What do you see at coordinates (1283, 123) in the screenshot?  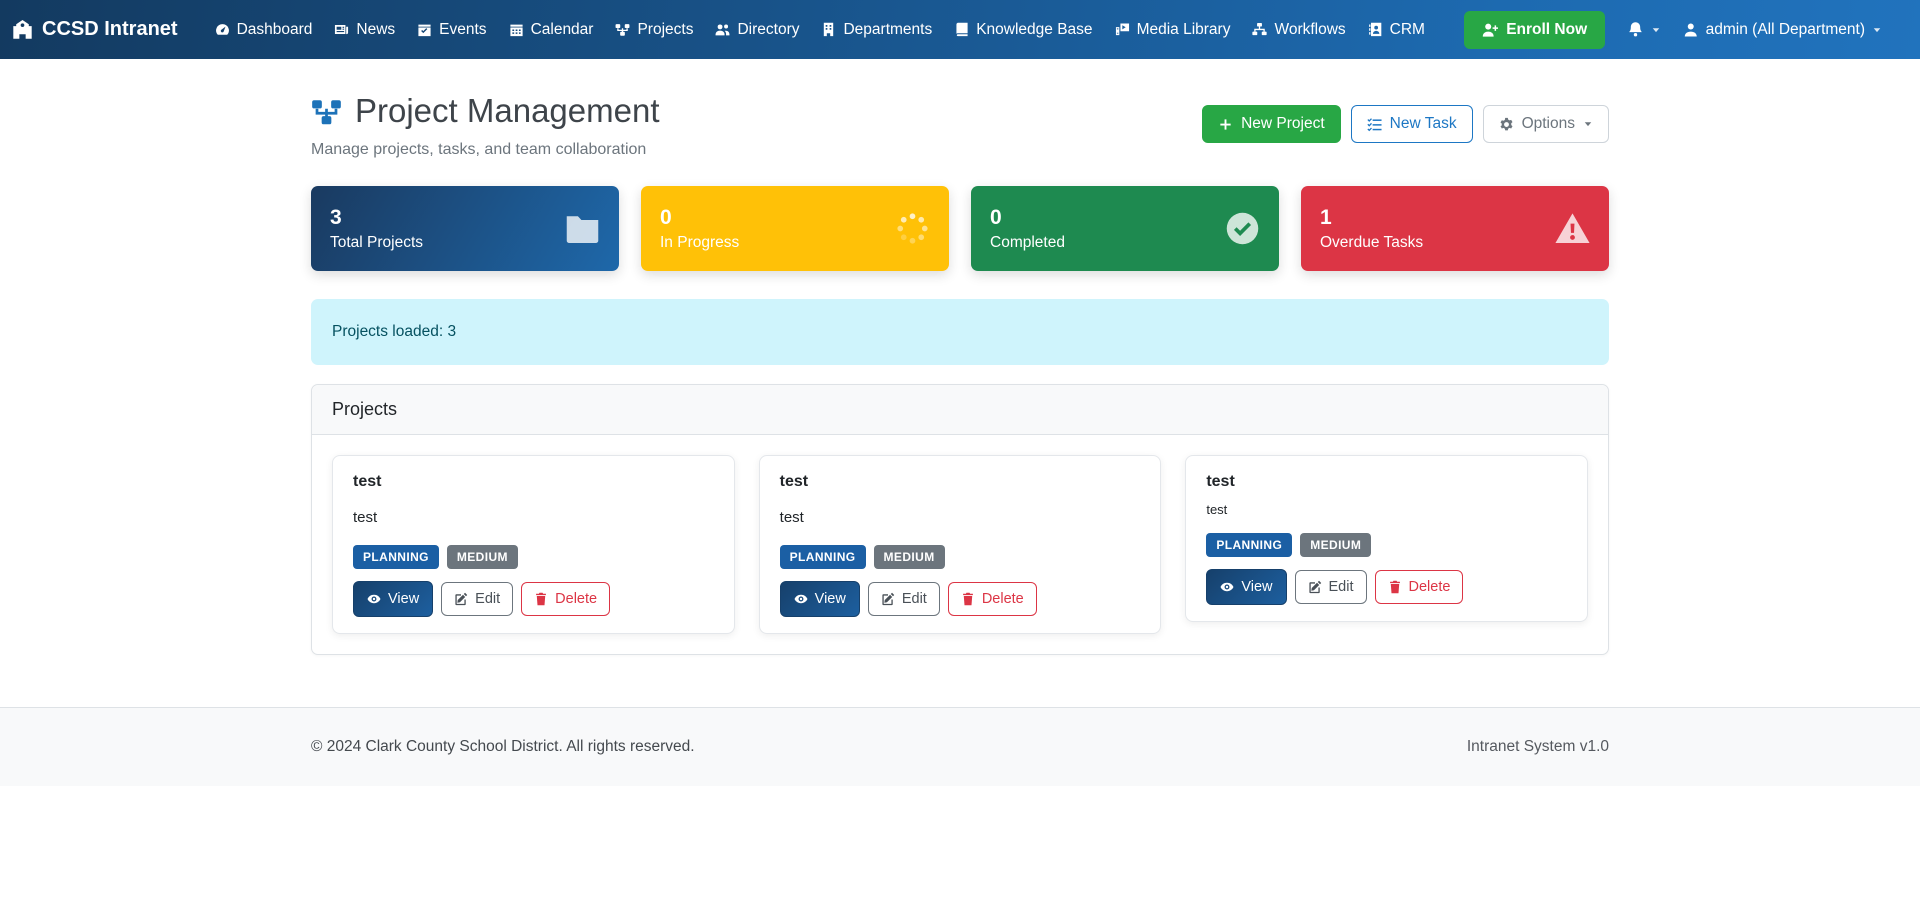 I see `new-project-label: New Project` at bounding box center [1283, 123].